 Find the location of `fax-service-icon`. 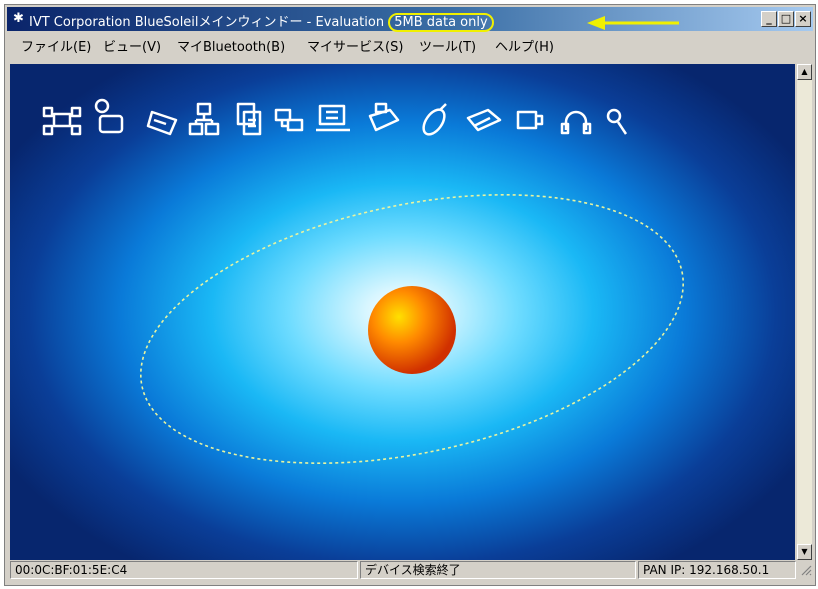

fax-service-icon is located at coordinates (109, 116).